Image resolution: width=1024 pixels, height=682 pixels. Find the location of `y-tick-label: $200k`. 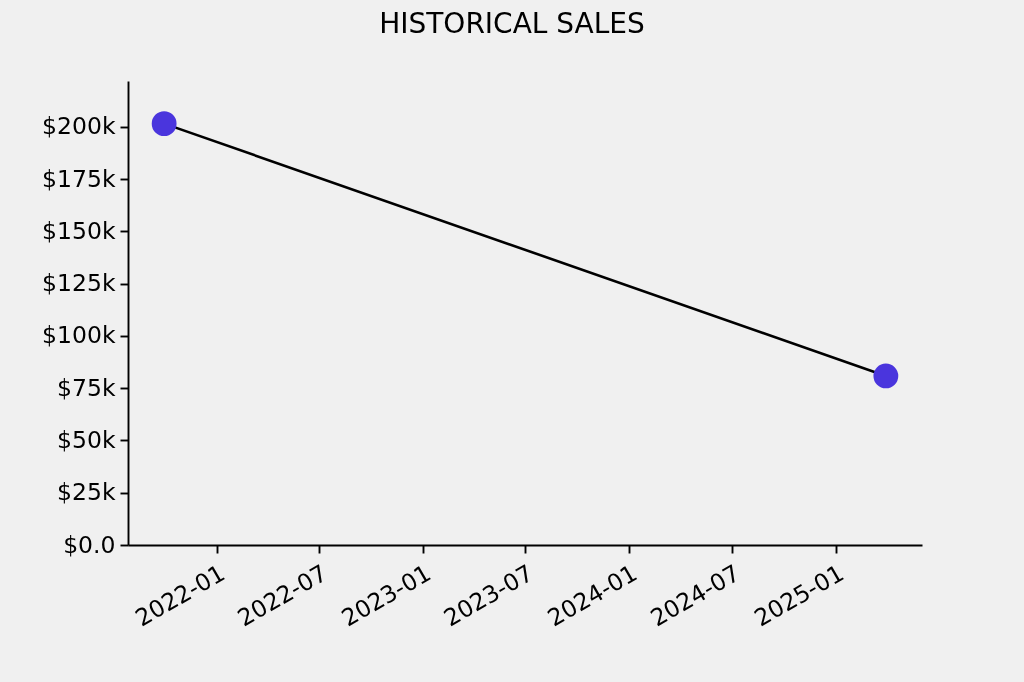

y-tick-label: $200k is located at coordinates (79, 126).